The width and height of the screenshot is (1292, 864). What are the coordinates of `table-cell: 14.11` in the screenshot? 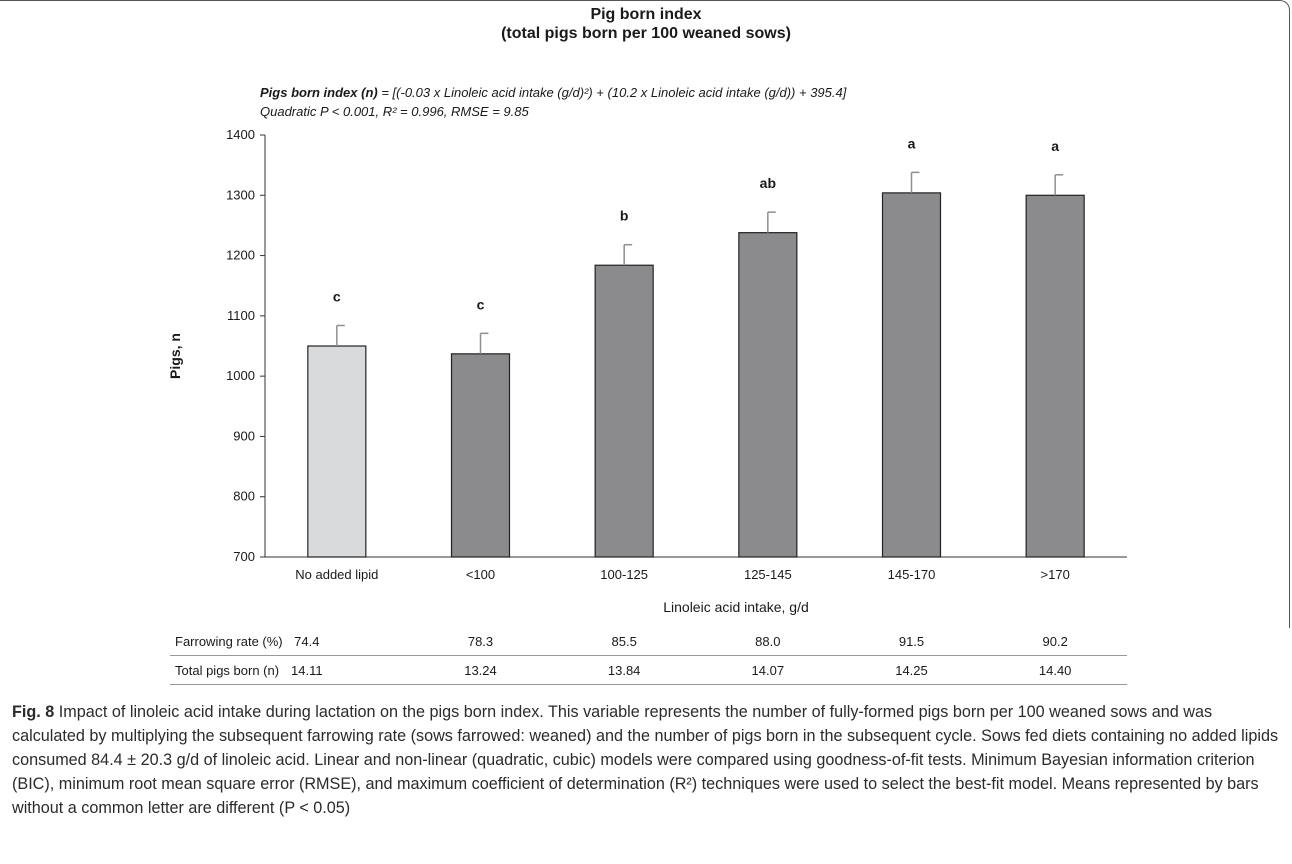 It's located at (307, 670).